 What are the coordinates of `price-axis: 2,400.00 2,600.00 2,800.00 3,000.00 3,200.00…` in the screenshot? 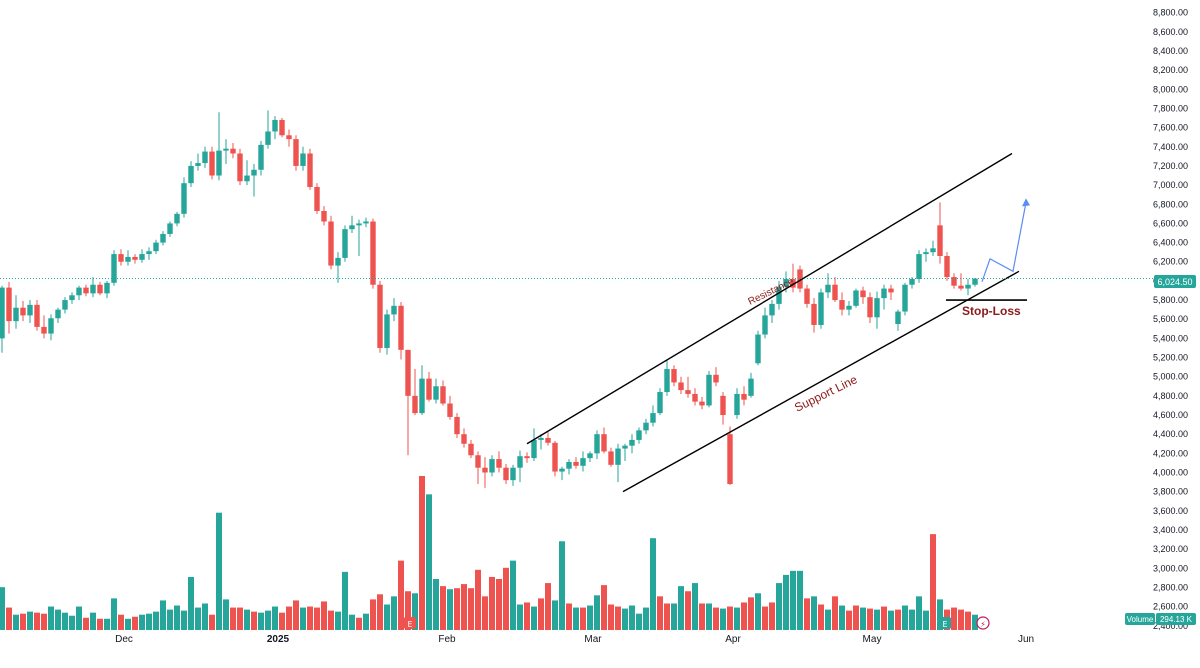 It's located at (1170, 319).